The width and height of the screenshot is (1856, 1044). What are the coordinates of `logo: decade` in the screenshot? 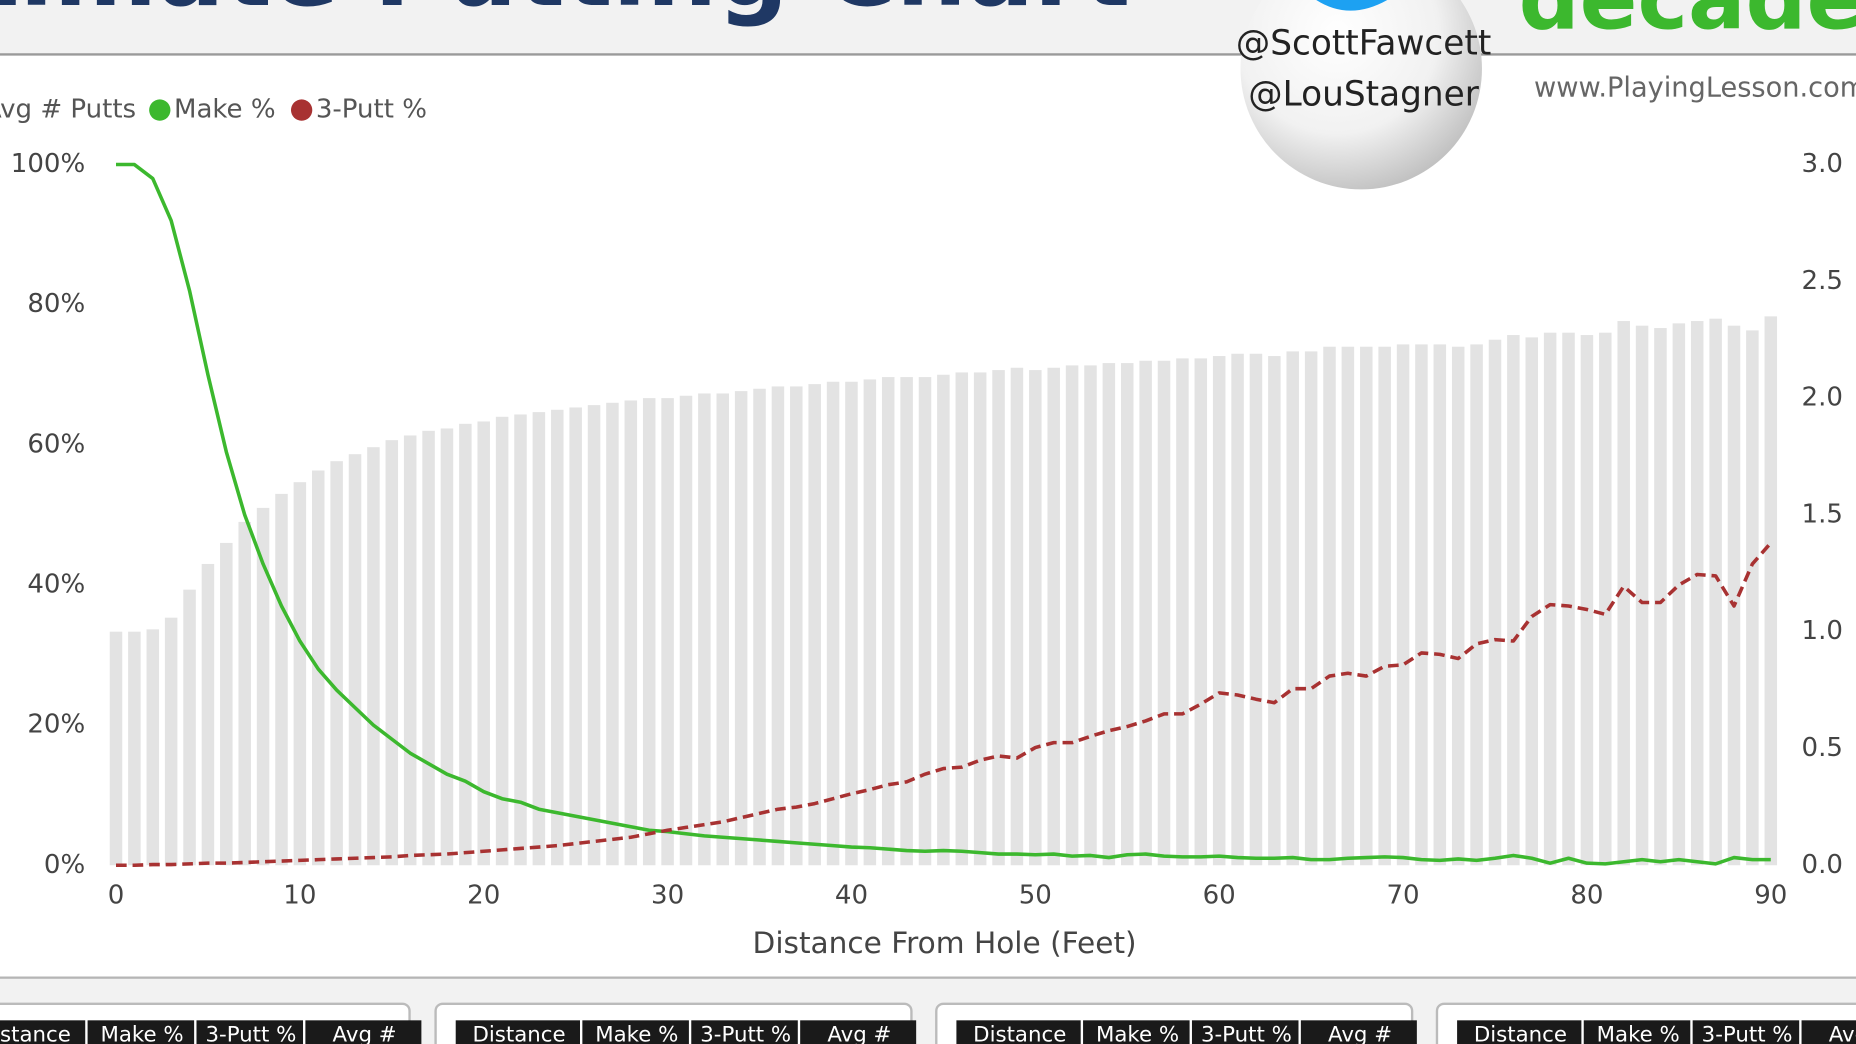 It's located at (1687, 24).